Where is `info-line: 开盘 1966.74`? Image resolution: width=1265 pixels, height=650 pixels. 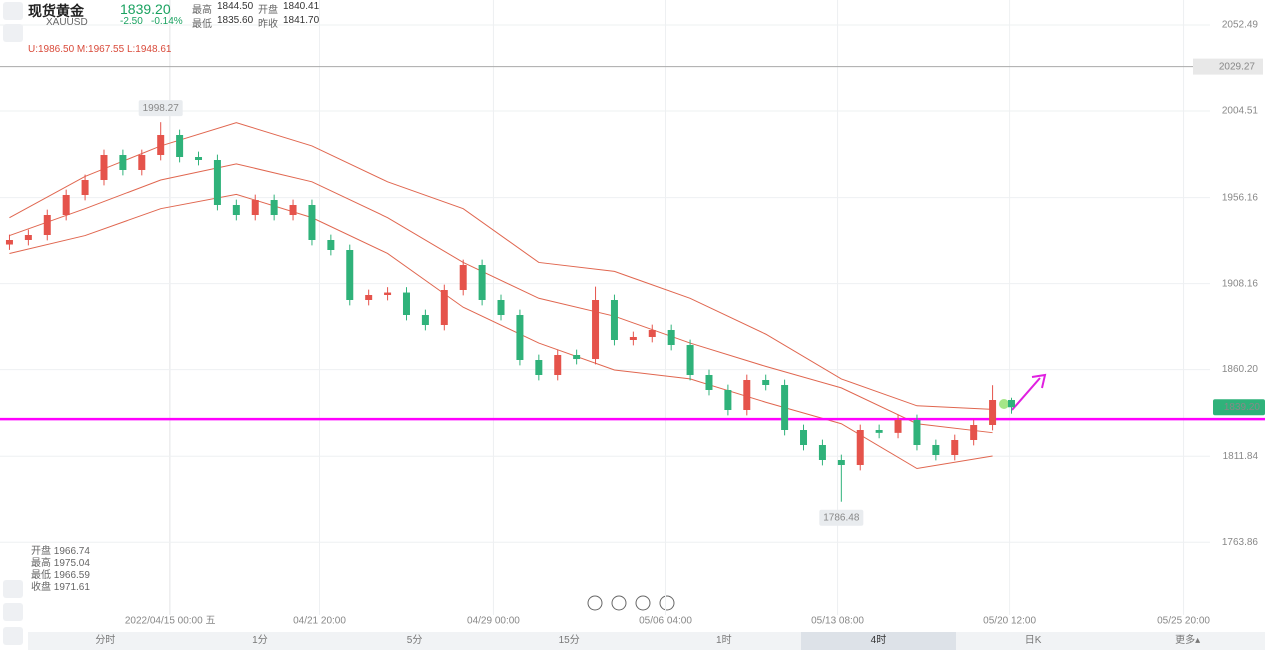
info-line: 开盘 1966.74 is located at coordinates (60, 551).